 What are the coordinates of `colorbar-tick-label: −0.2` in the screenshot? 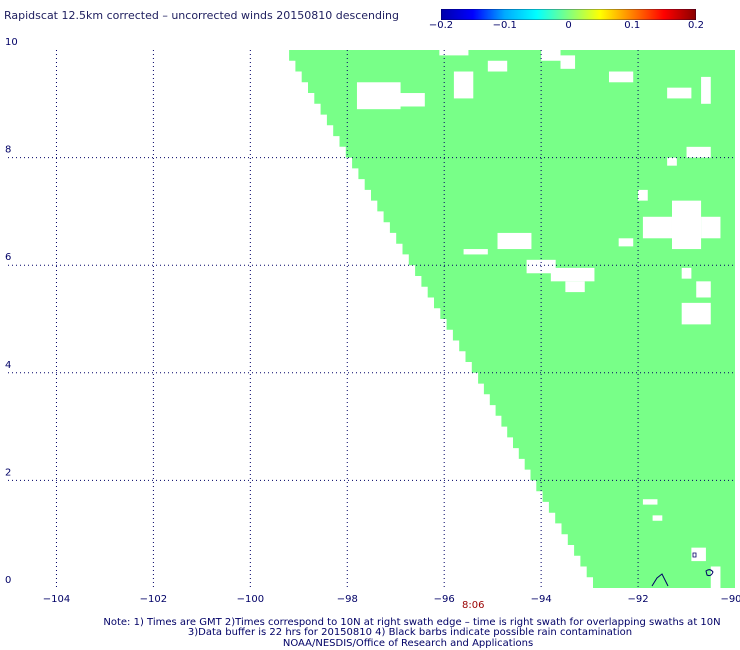 It's located at (441, 25).